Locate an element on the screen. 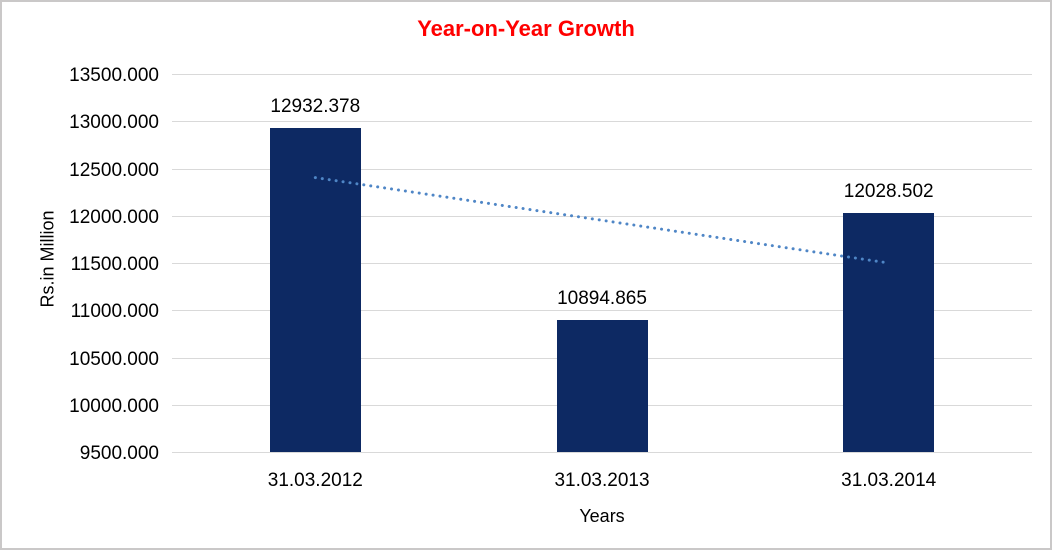 The width and height of the screenshot is (1052, 550). y-tick-label: 13500.000 is located at coordinates (114, 75).